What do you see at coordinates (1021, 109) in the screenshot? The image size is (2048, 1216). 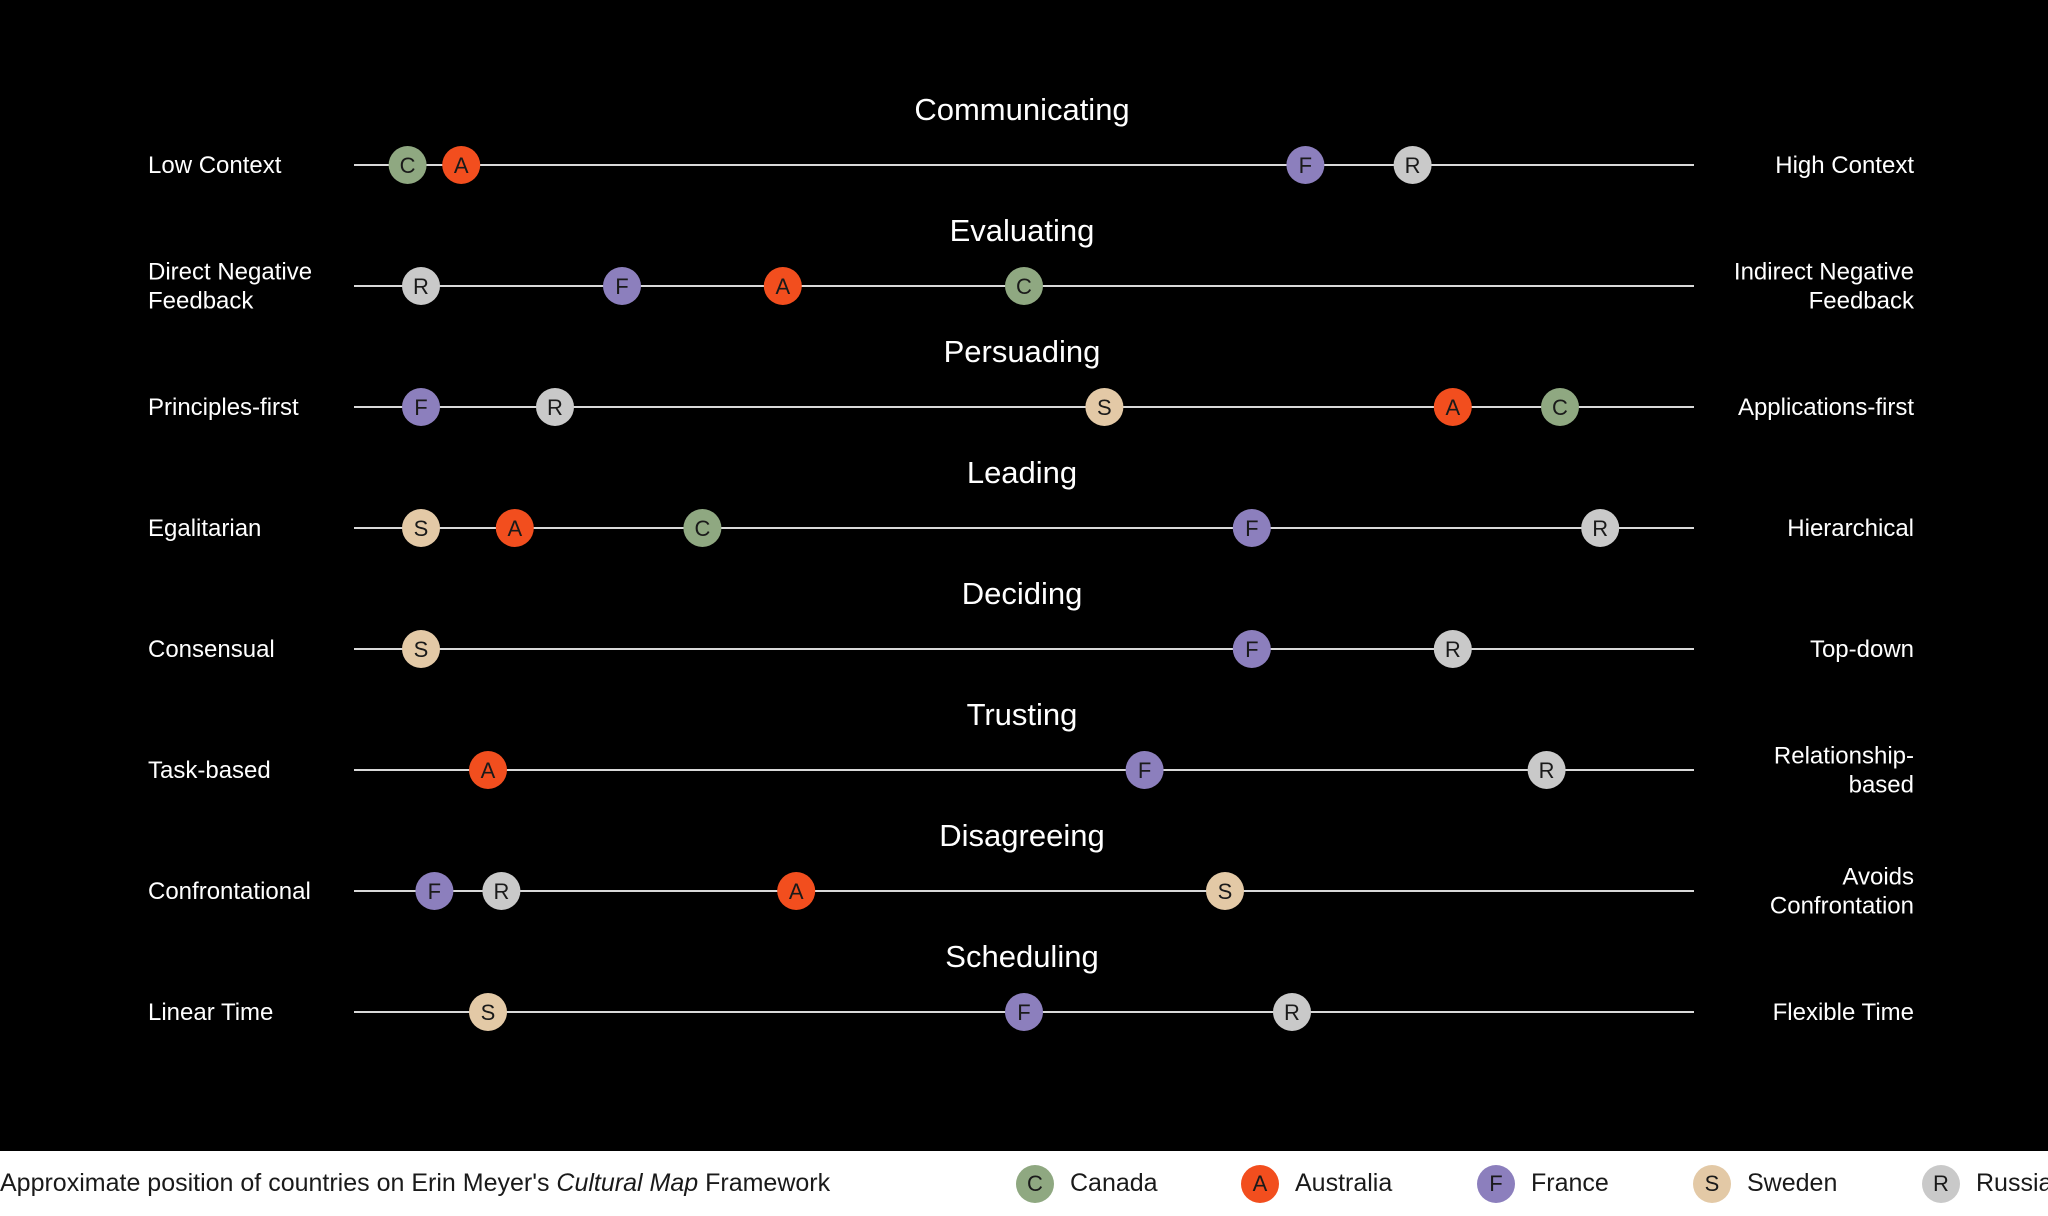 I see `dimension-title: Communicating` at bounding box center [1021, 109].